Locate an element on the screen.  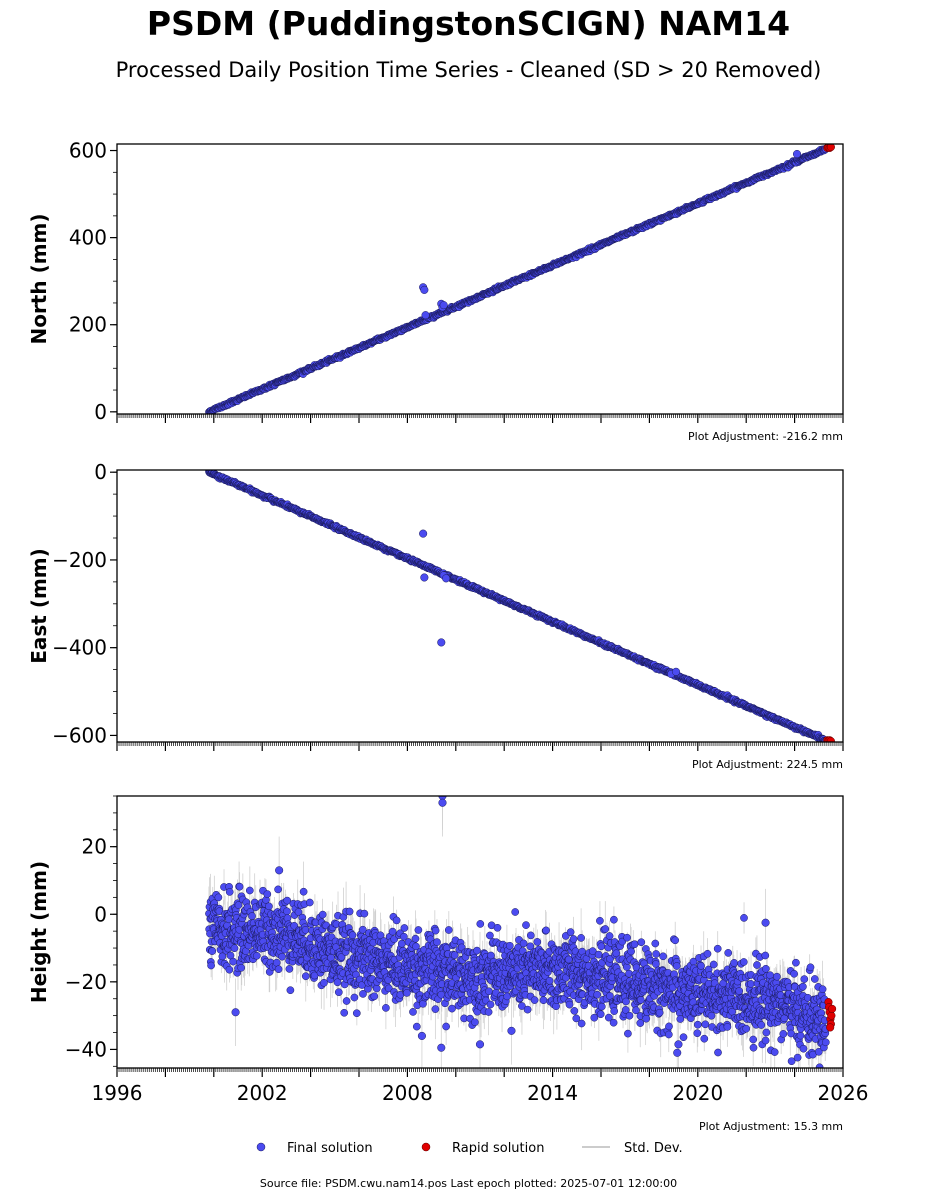
y-tick-label: −200 is located at coordinates (79, 560).